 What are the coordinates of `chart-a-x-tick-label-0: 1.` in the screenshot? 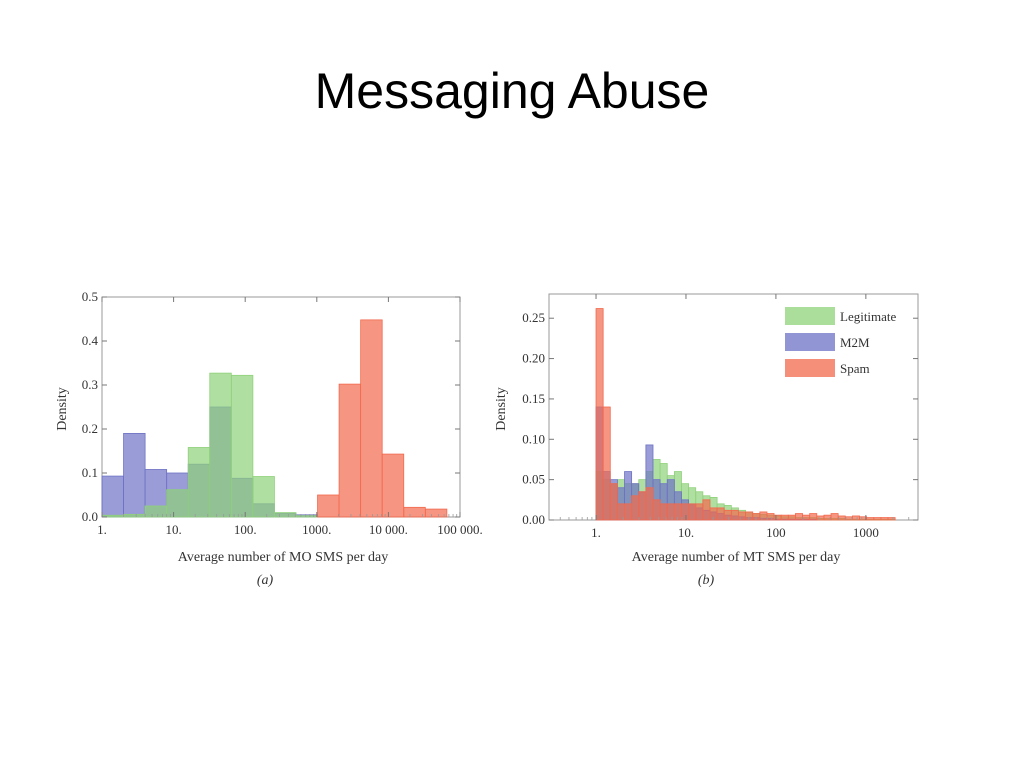 It's located at (102, 529).